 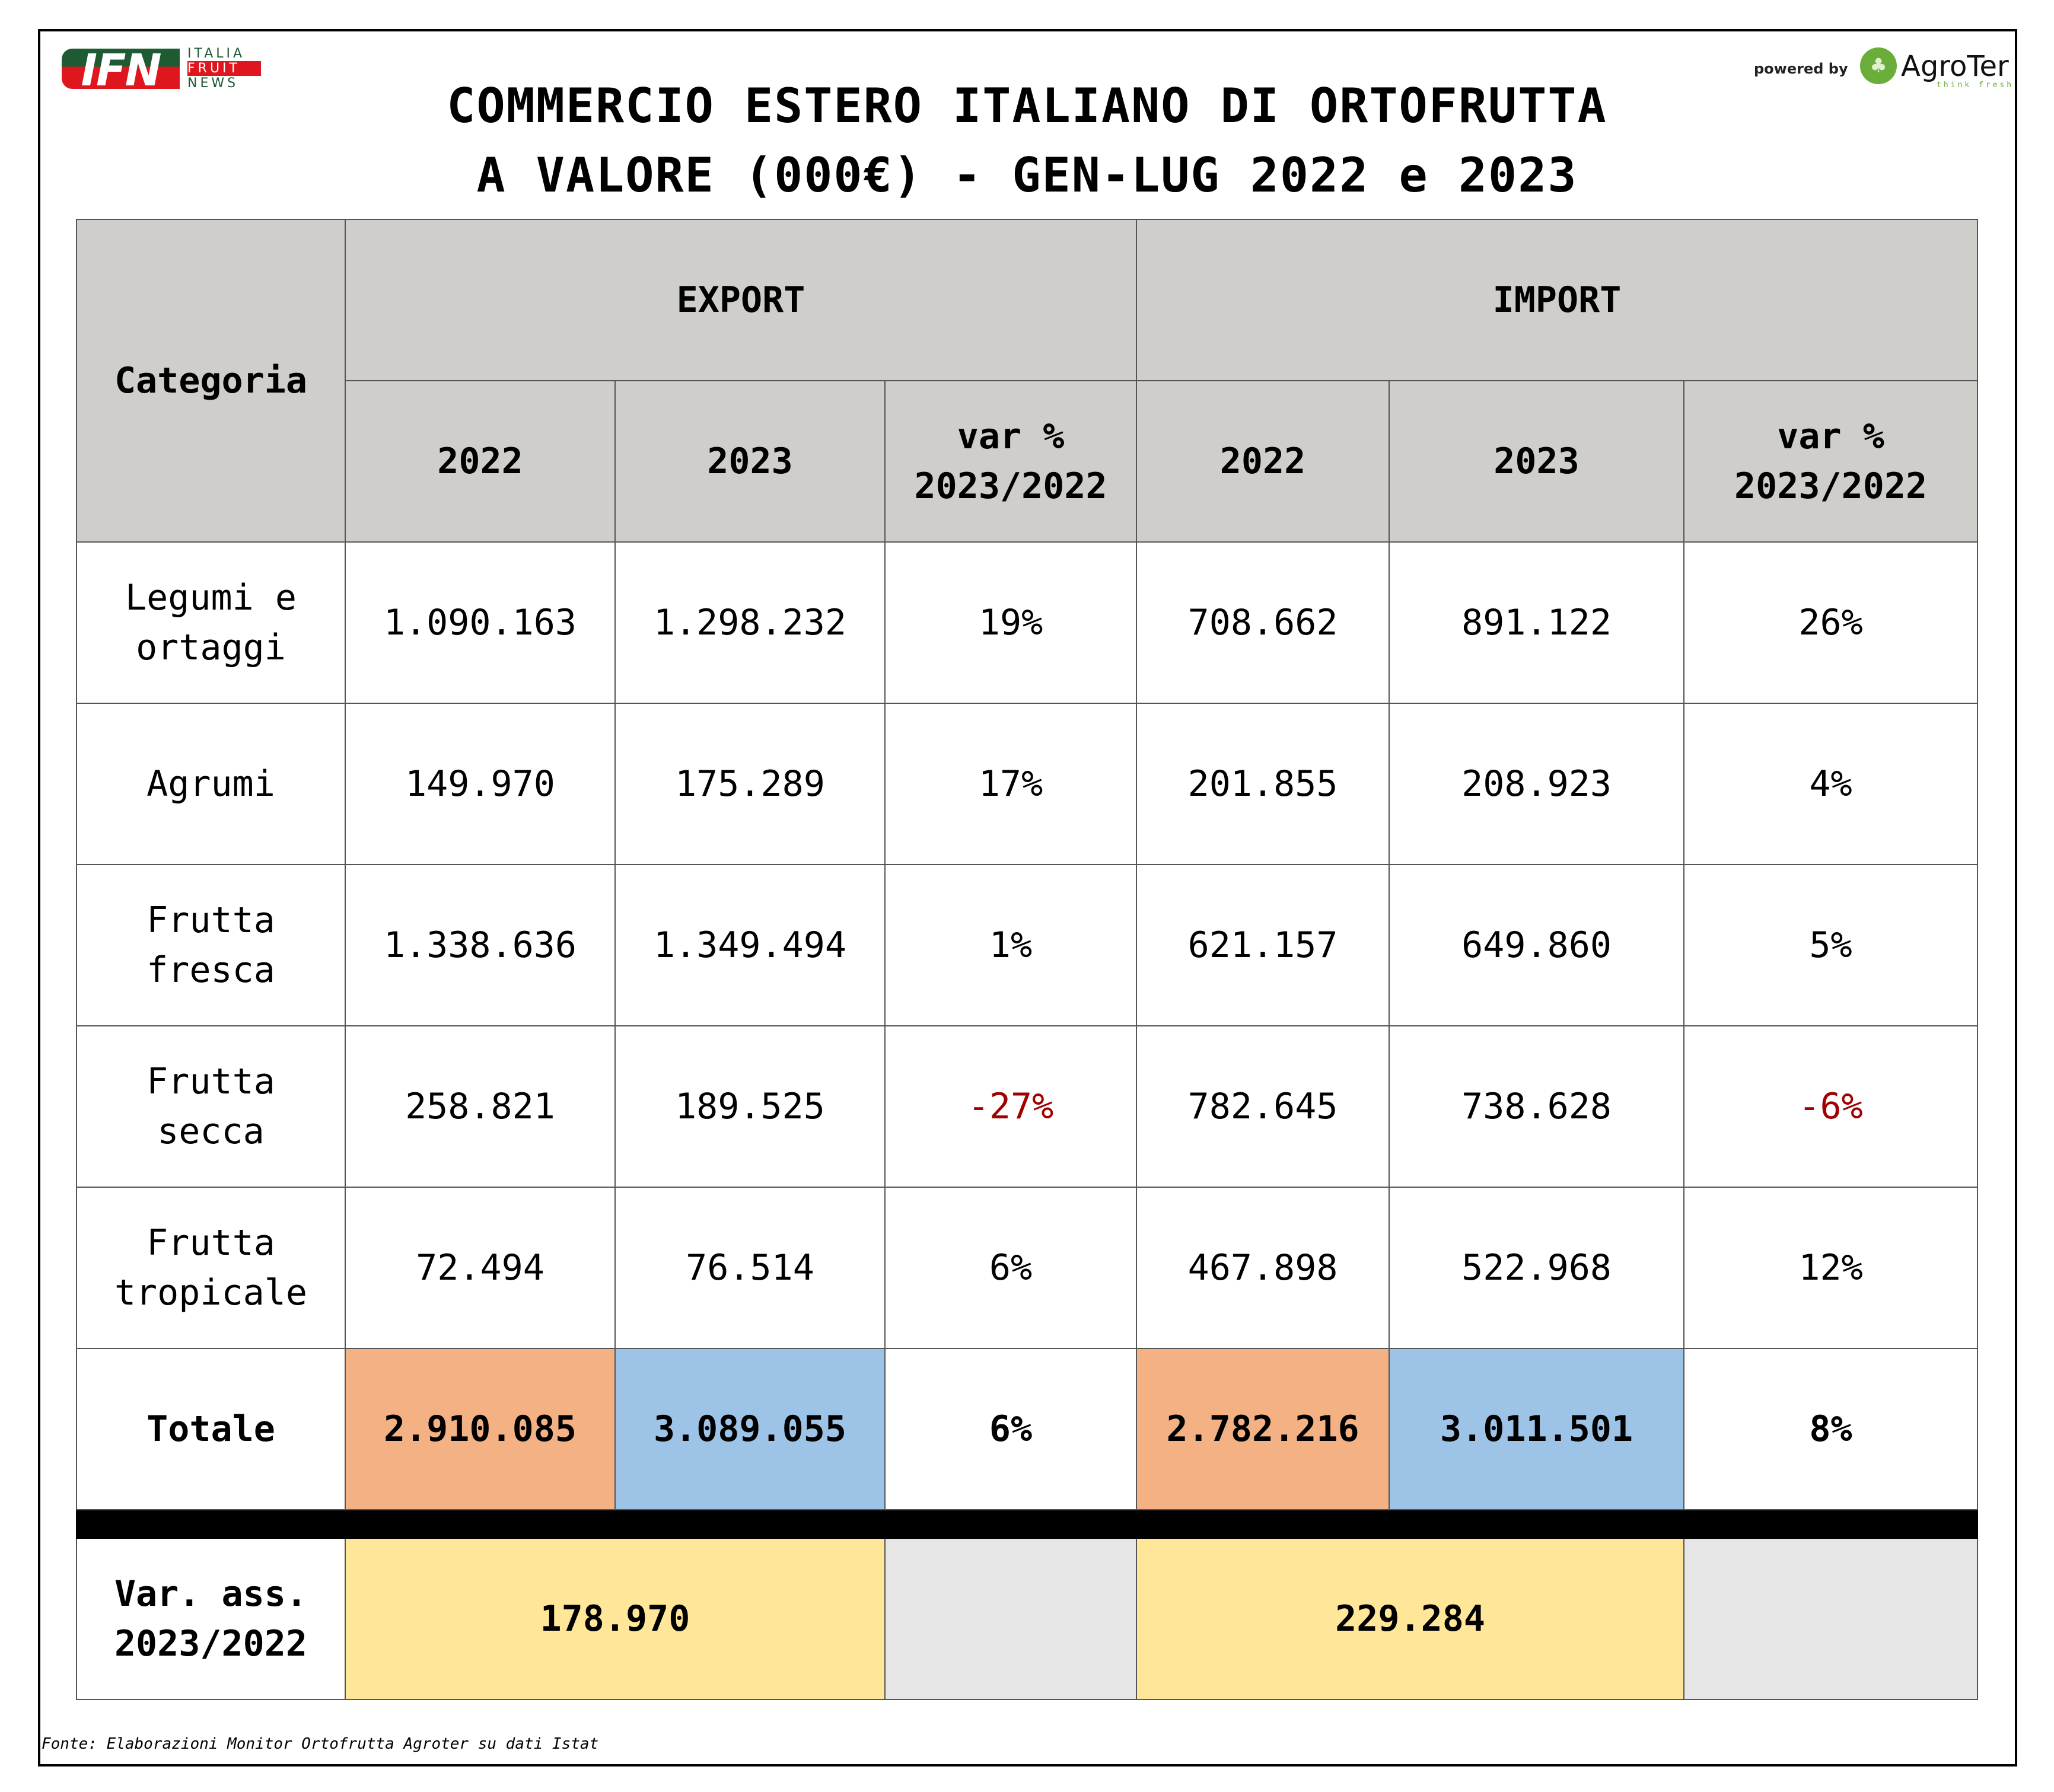 What do you see at coordinates (480, 461) in the screenshot?
I see `header-export-2022: 2022` at bounding box center [480, 461].